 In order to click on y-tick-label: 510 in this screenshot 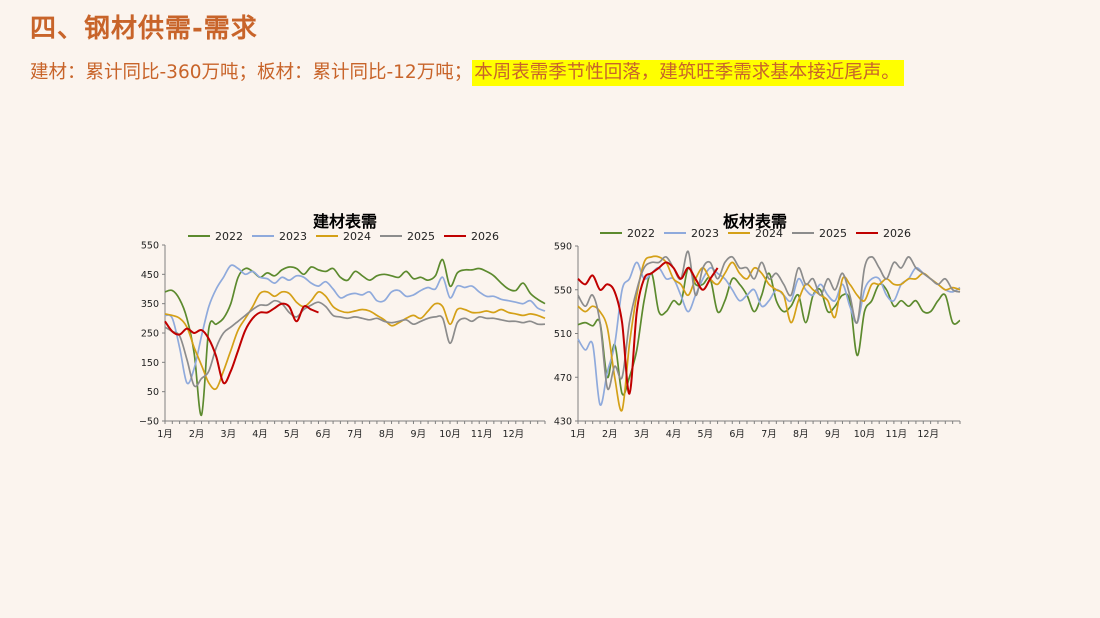, I will do `click(563, 334)`.